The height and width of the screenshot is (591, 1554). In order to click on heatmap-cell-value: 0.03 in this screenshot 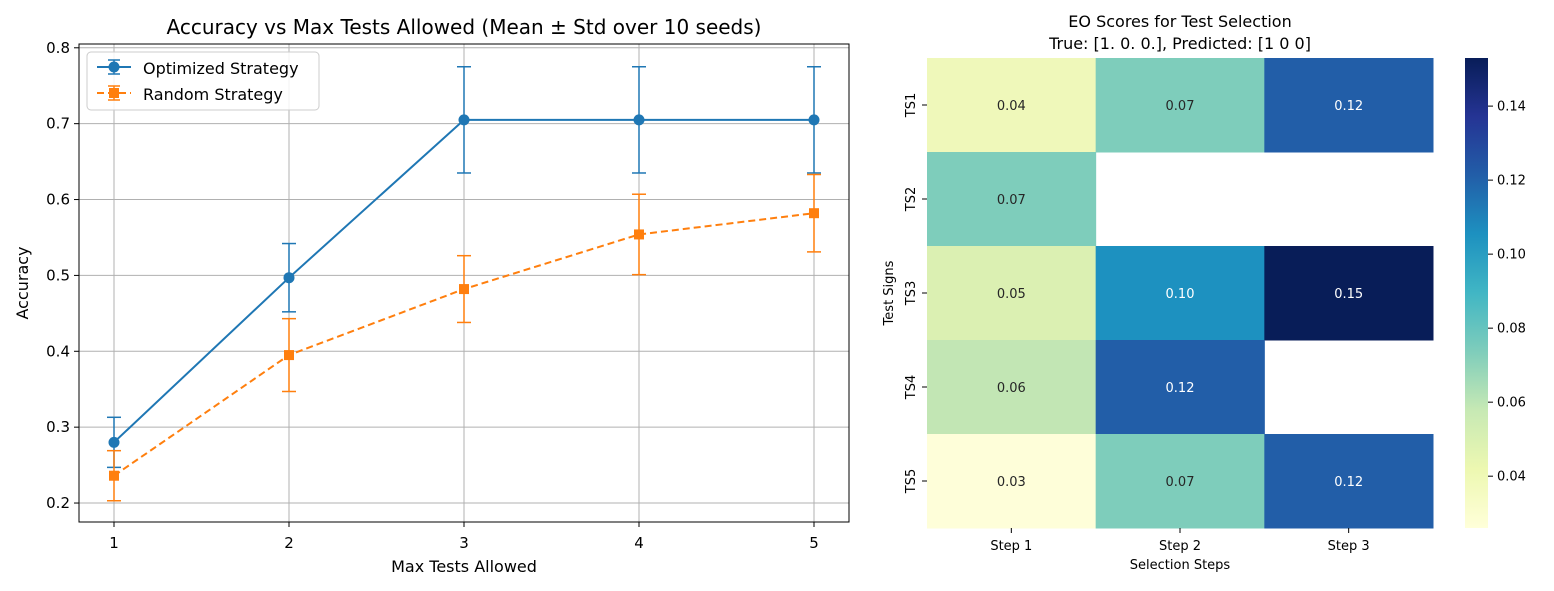, I will do `click(1011, 482)`.